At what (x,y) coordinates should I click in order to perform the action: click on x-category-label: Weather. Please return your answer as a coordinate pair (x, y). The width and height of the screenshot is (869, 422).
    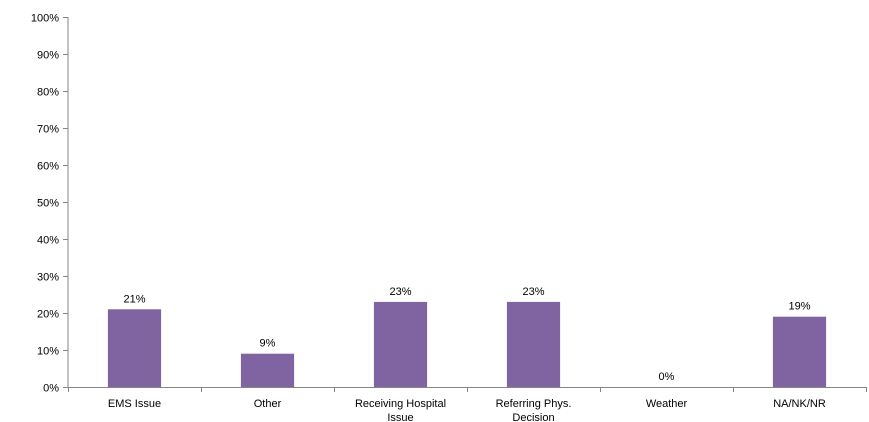
    Looking at the image, I should click on (667, 404).